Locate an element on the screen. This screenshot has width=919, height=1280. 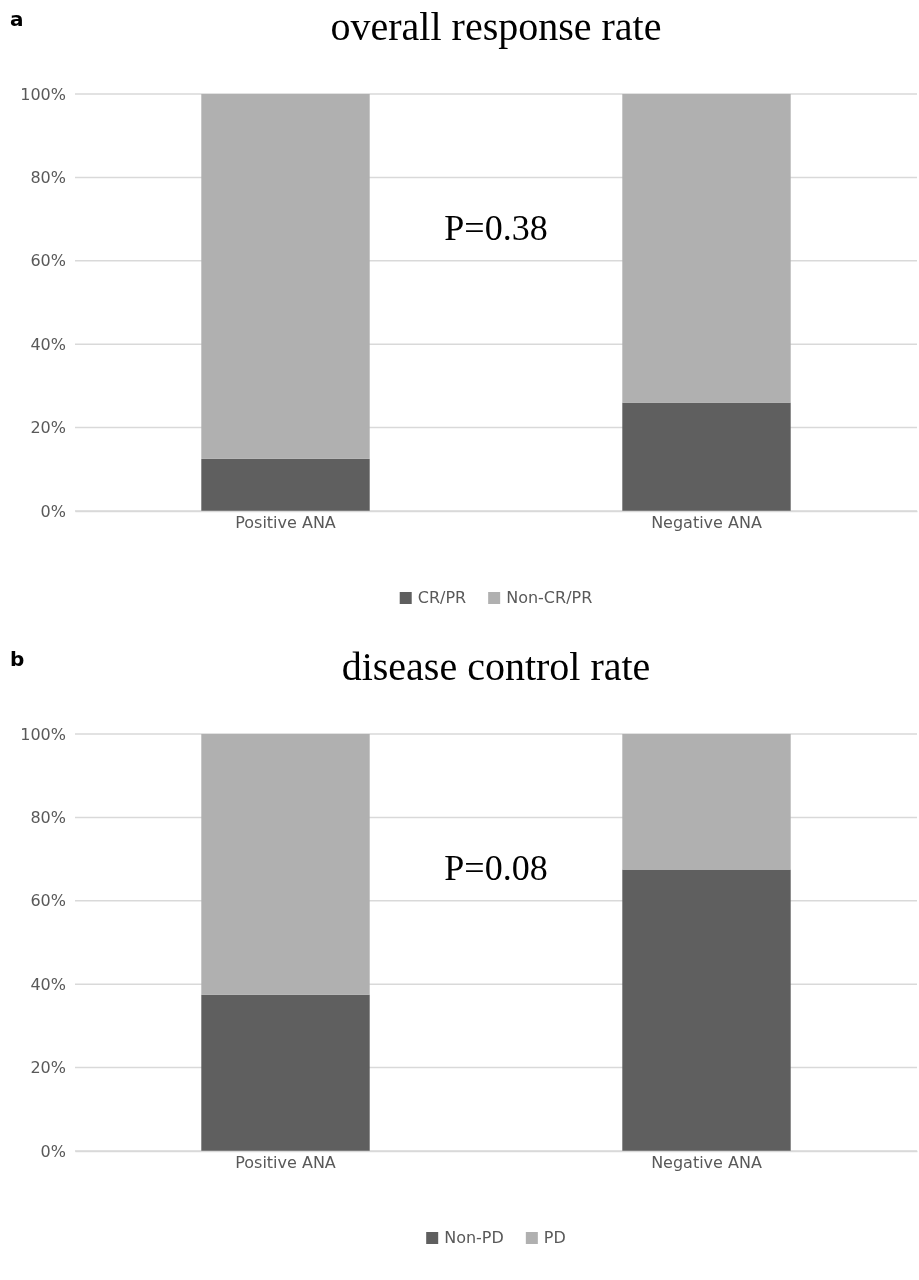
legend-label: PD is located at coordinates (554, 1237).